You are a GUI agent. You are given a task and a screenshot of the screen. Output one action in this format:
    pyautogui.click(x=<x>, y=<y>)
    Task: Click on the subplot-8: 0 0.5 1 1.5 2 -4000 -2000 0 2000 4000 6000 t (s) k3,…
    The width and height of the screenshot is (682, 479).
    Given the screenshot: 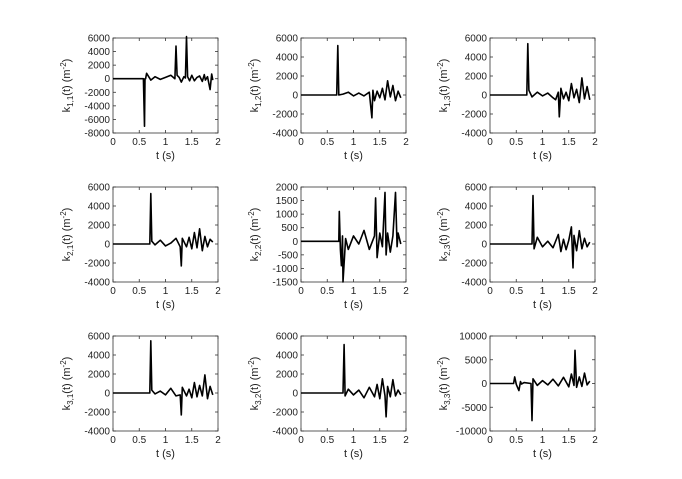 What is the action you would take?
    pyautogui.click(x=328, y=396)
    